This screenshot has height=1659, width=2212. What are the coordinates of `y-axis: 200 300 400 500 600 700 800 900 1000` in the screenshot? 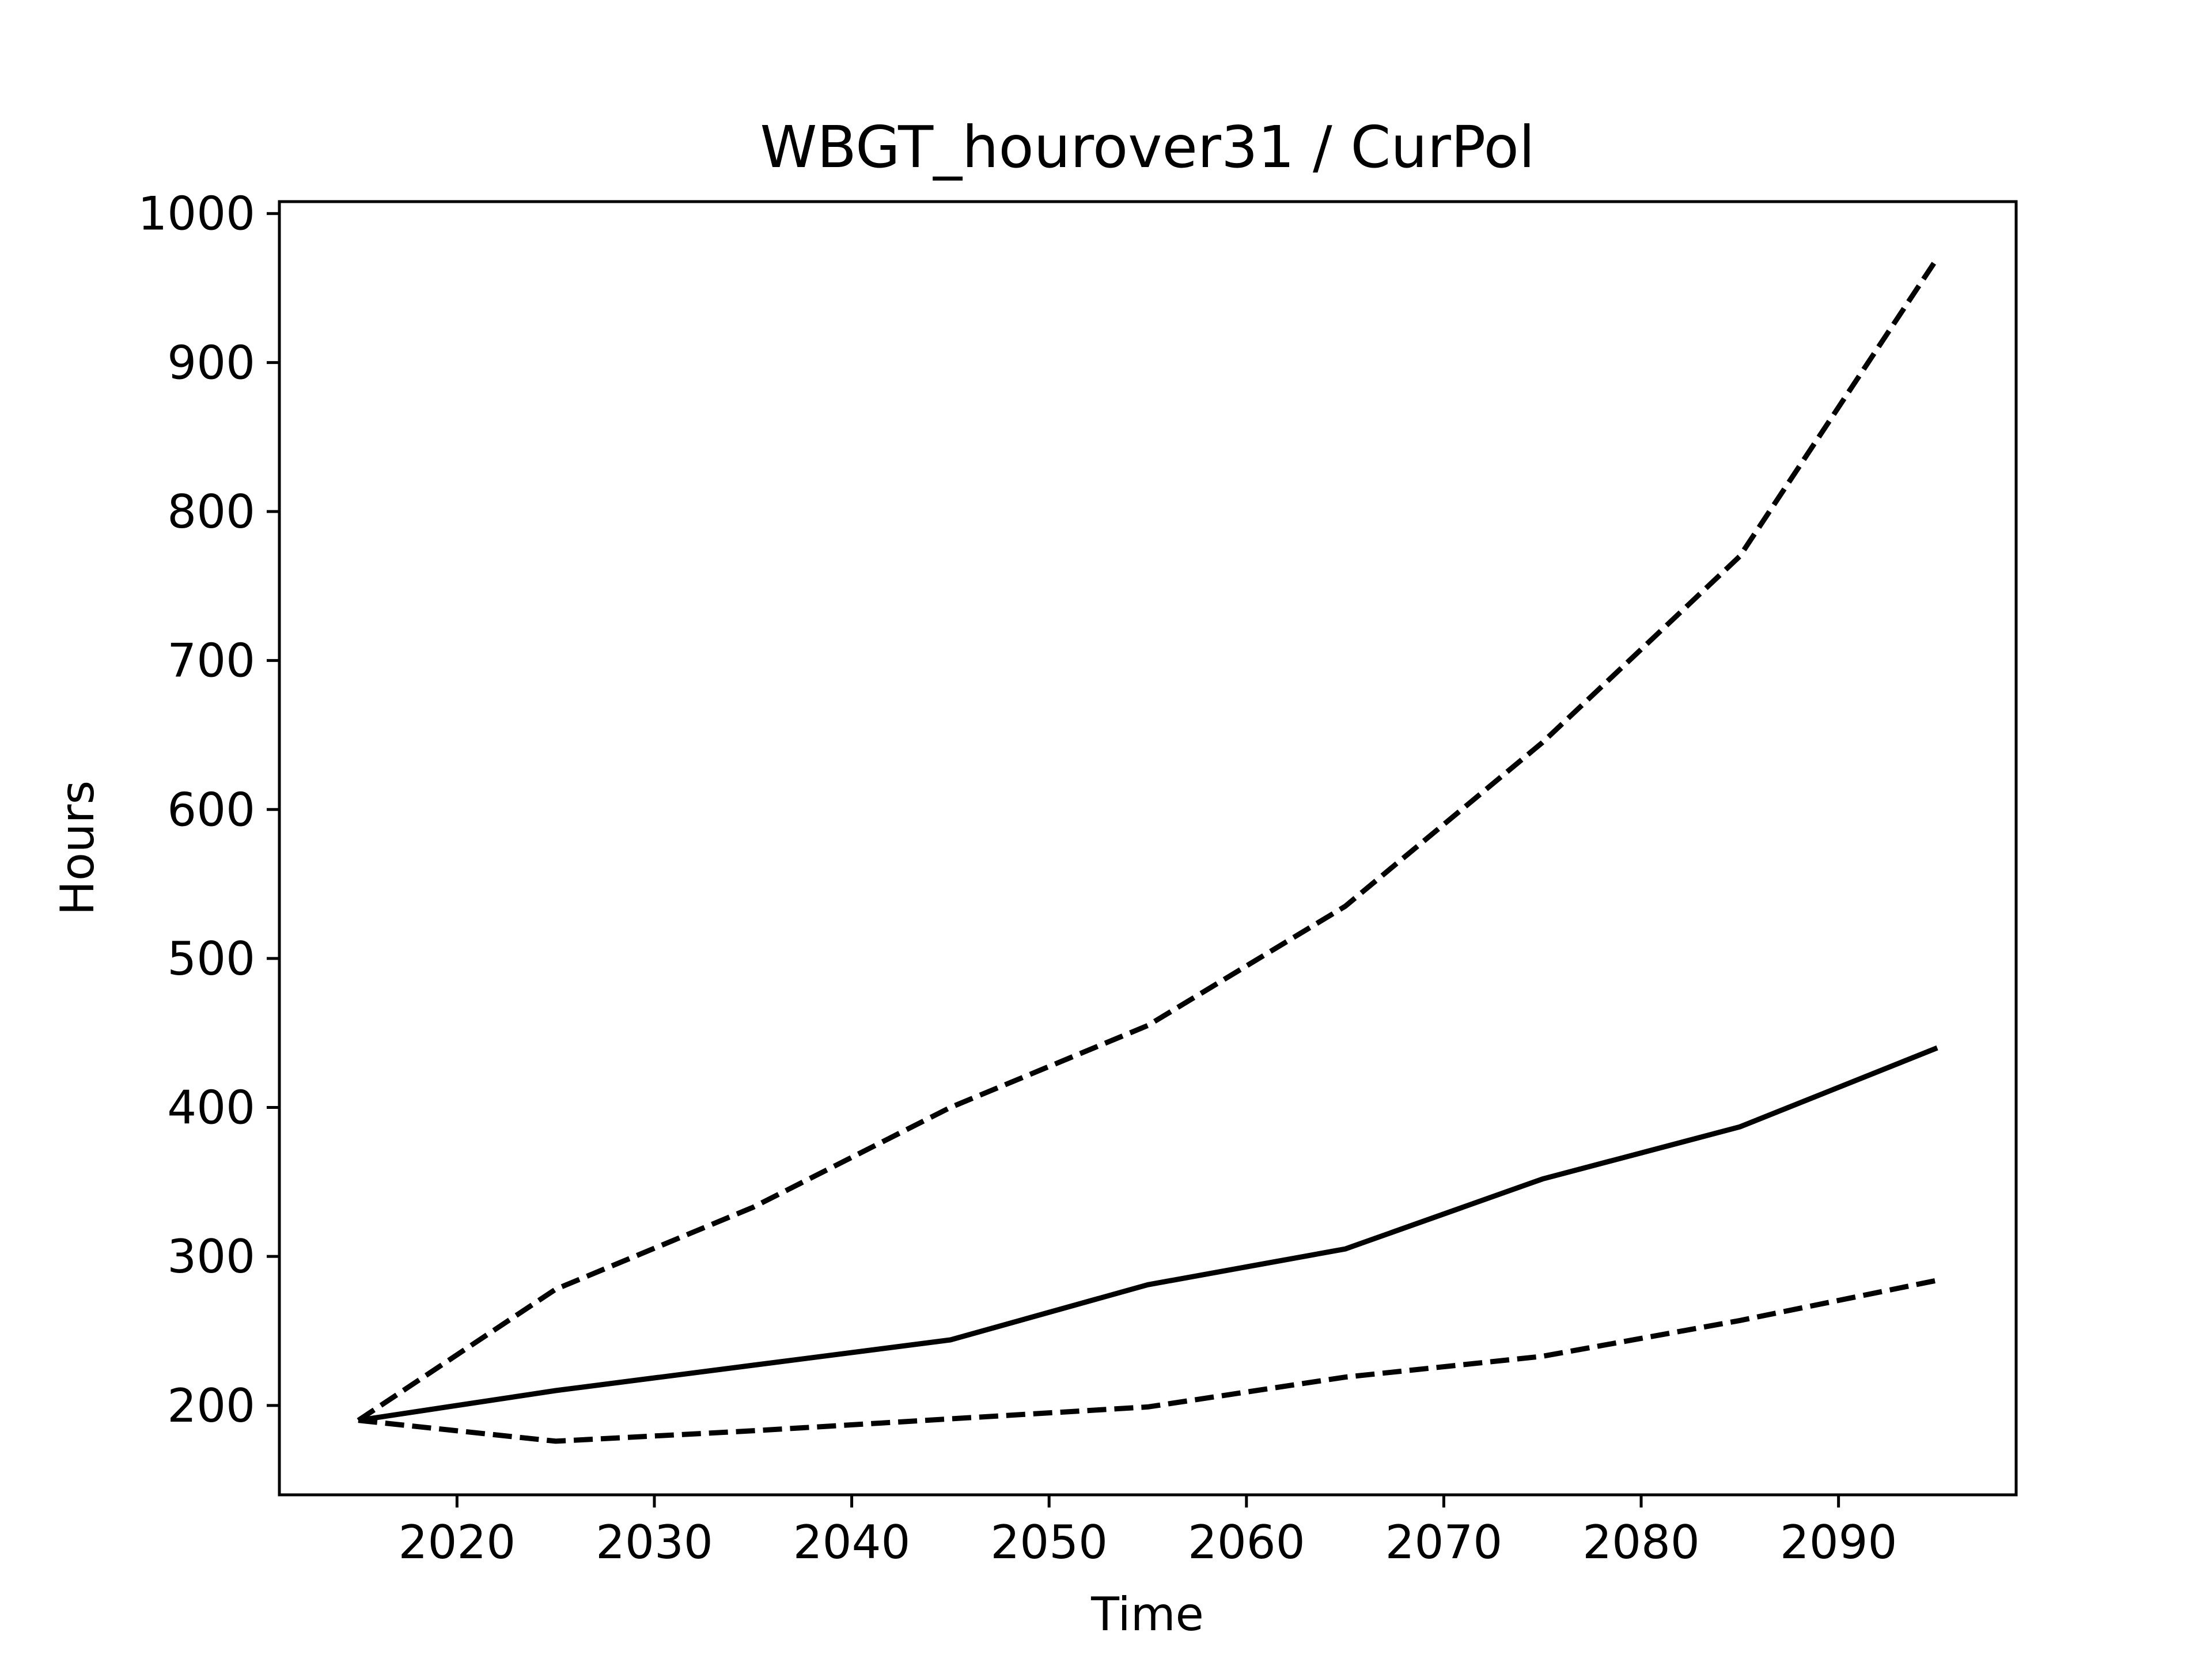 It's located at (208, 810).